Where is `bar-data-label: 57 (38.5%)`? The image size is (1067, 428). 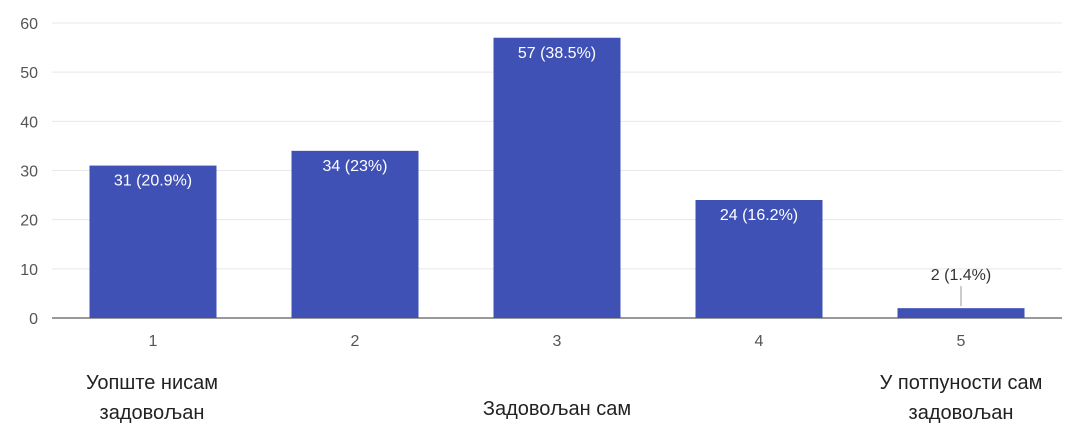 bar-data-label: 57 (38.5%) is located at coordinates (557, 53).